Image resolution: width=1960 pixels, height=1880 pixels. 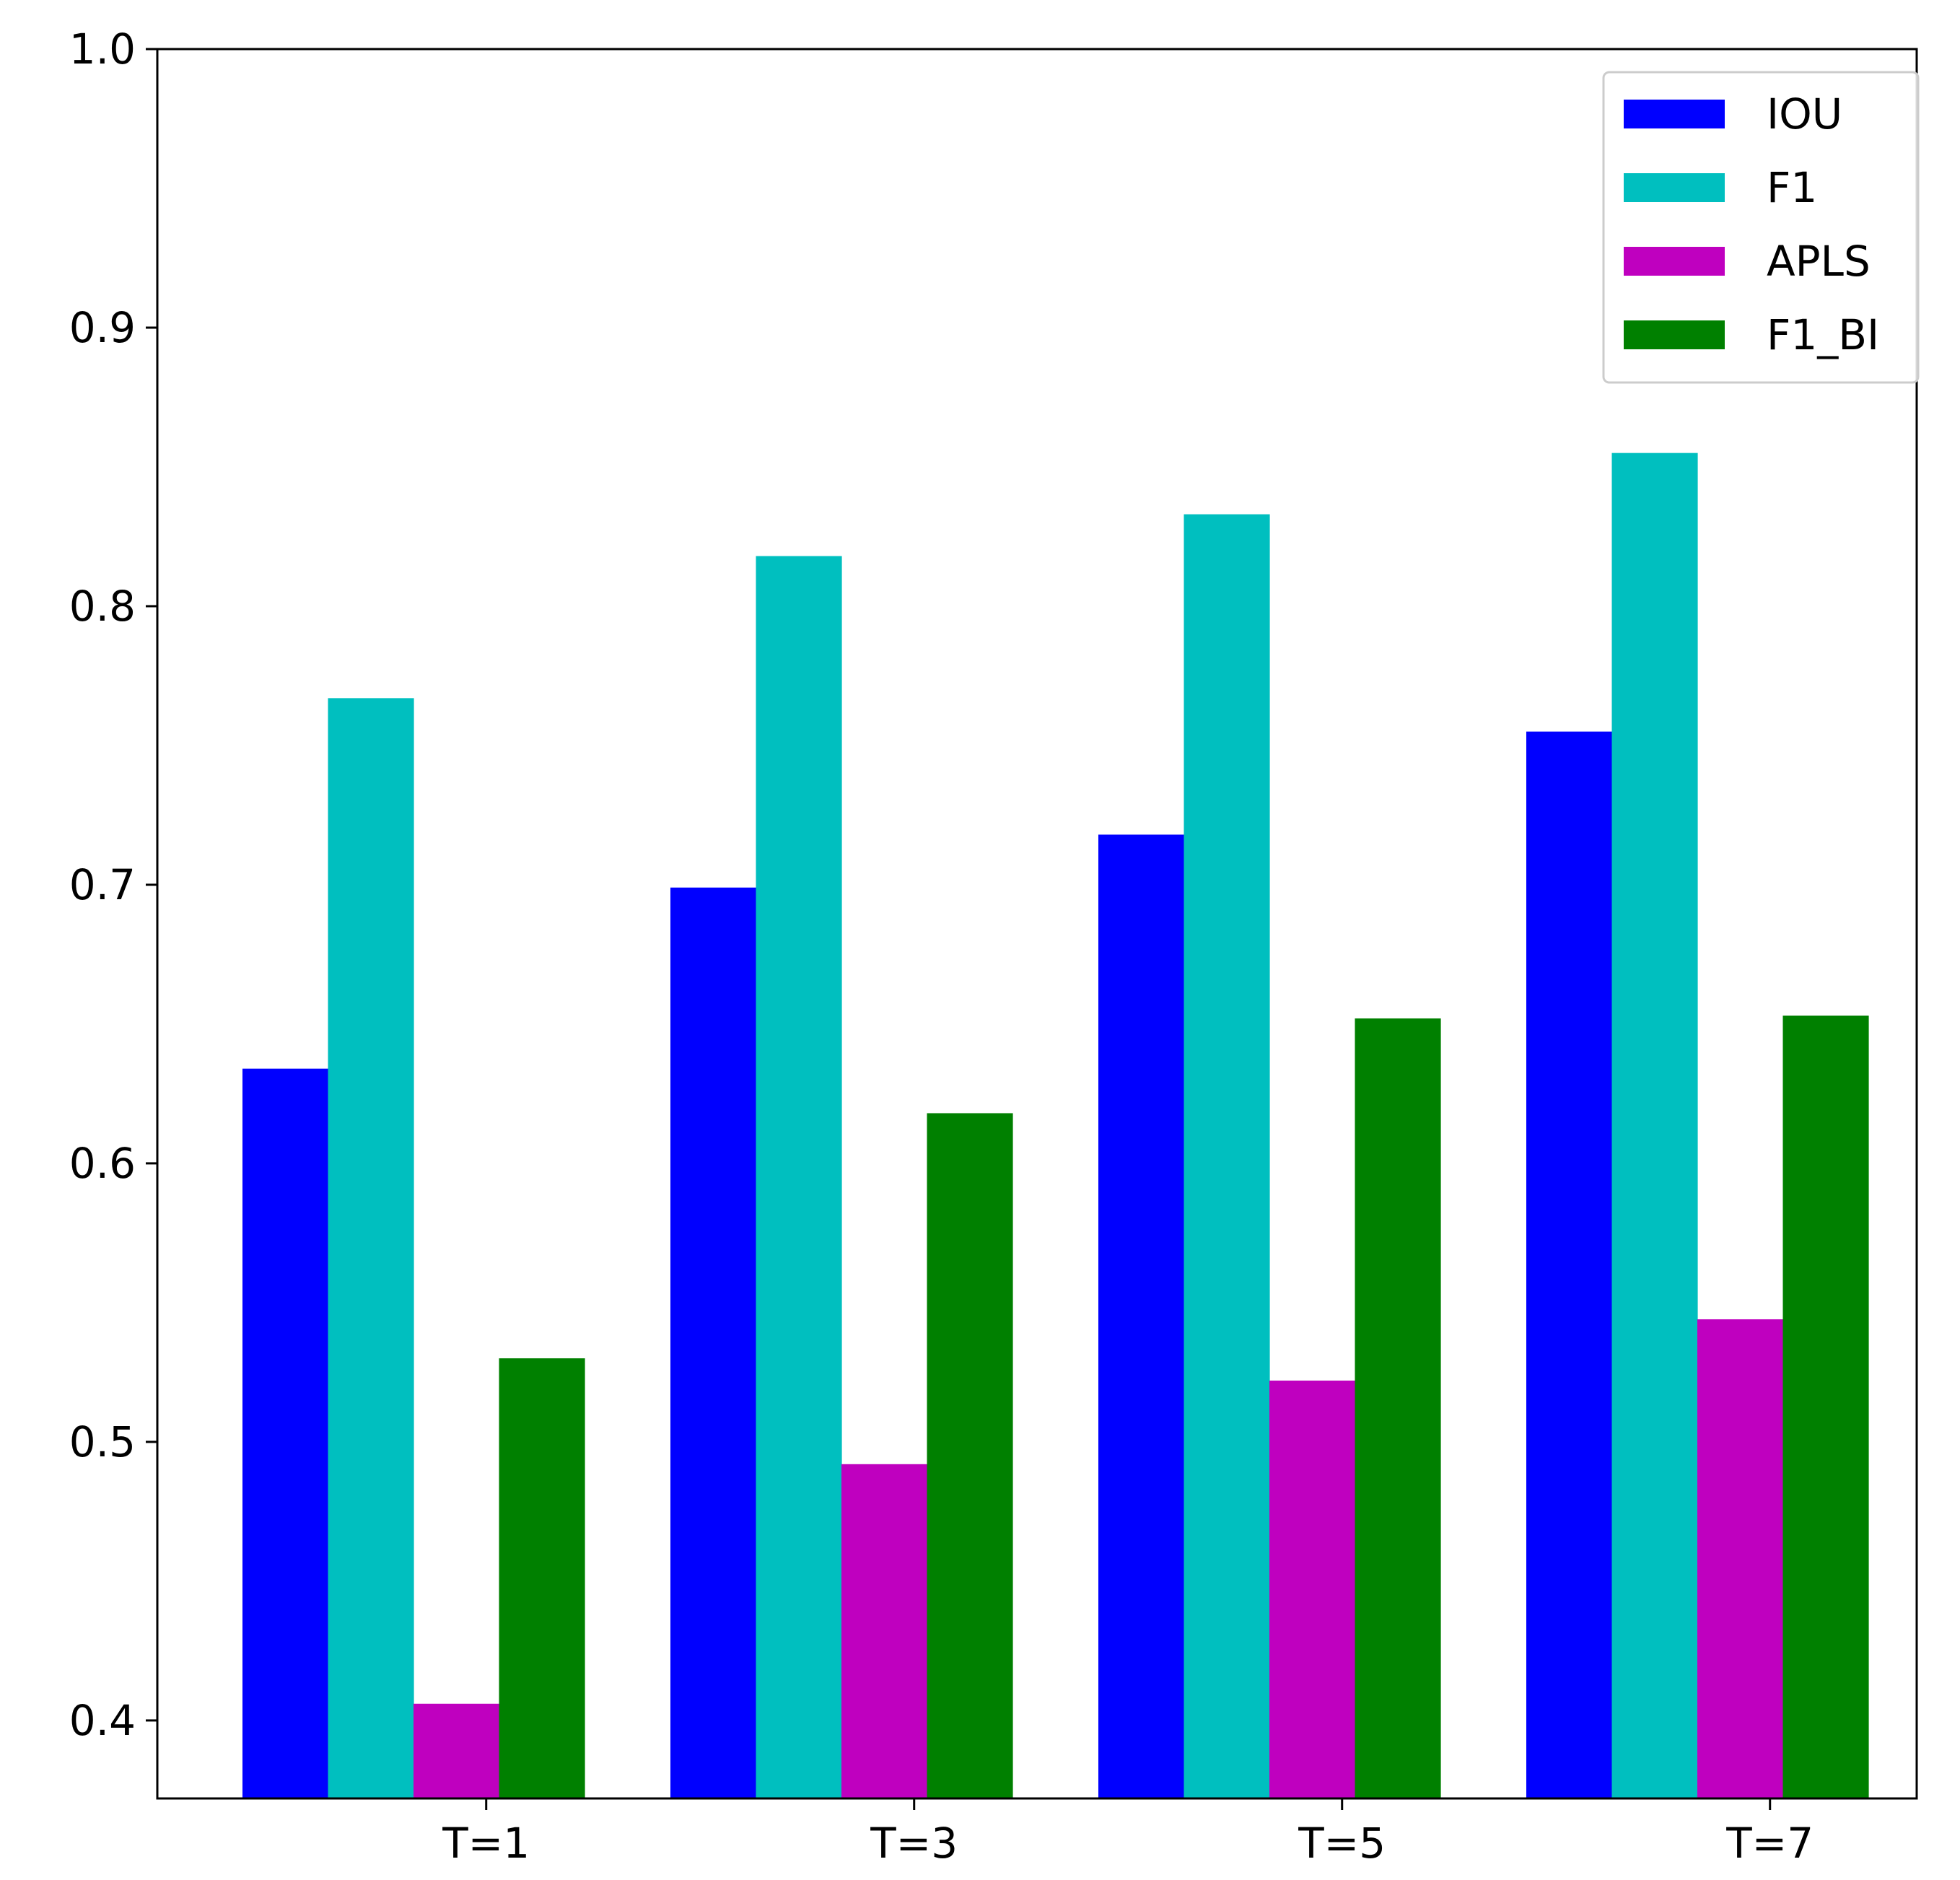 What do you see at coordinates (542, 1578) in the screenshot?
I see `bar-f1_bi-t1` at bounding box center [542, 1578].